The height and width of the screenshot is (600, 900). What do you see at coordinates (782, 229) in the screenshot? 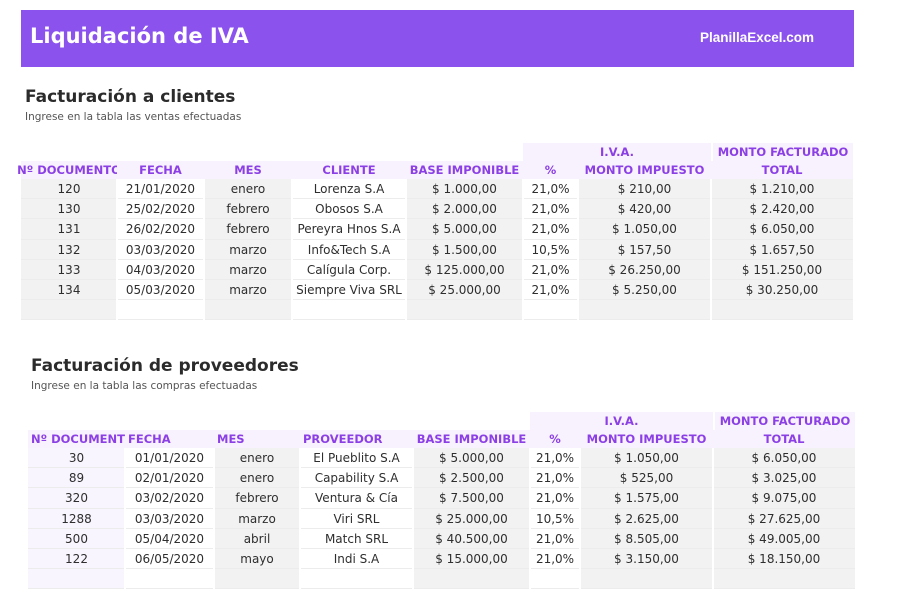
I see `clientes-cell: $ 6.050,00` at bounding box center [782, 229].